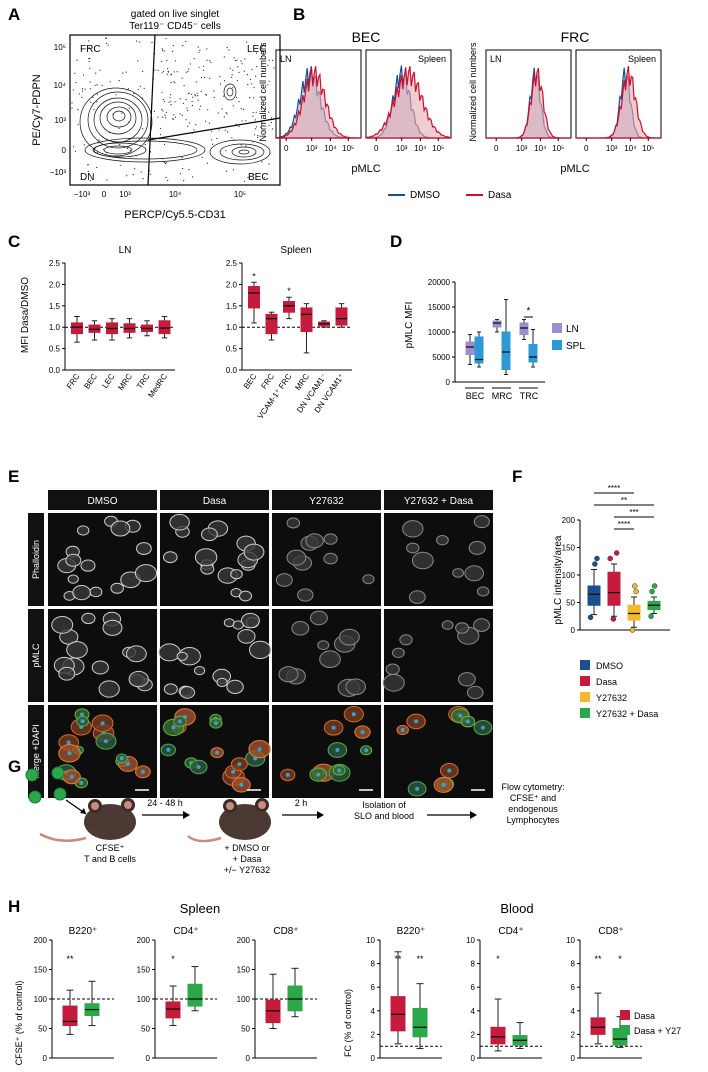 The height and width of the screenshot is (1072, 708). Describe the element at coordinates (110, 848) in the screenshot. I see `g-mouse1-l1: CFSE⁺` at that location.